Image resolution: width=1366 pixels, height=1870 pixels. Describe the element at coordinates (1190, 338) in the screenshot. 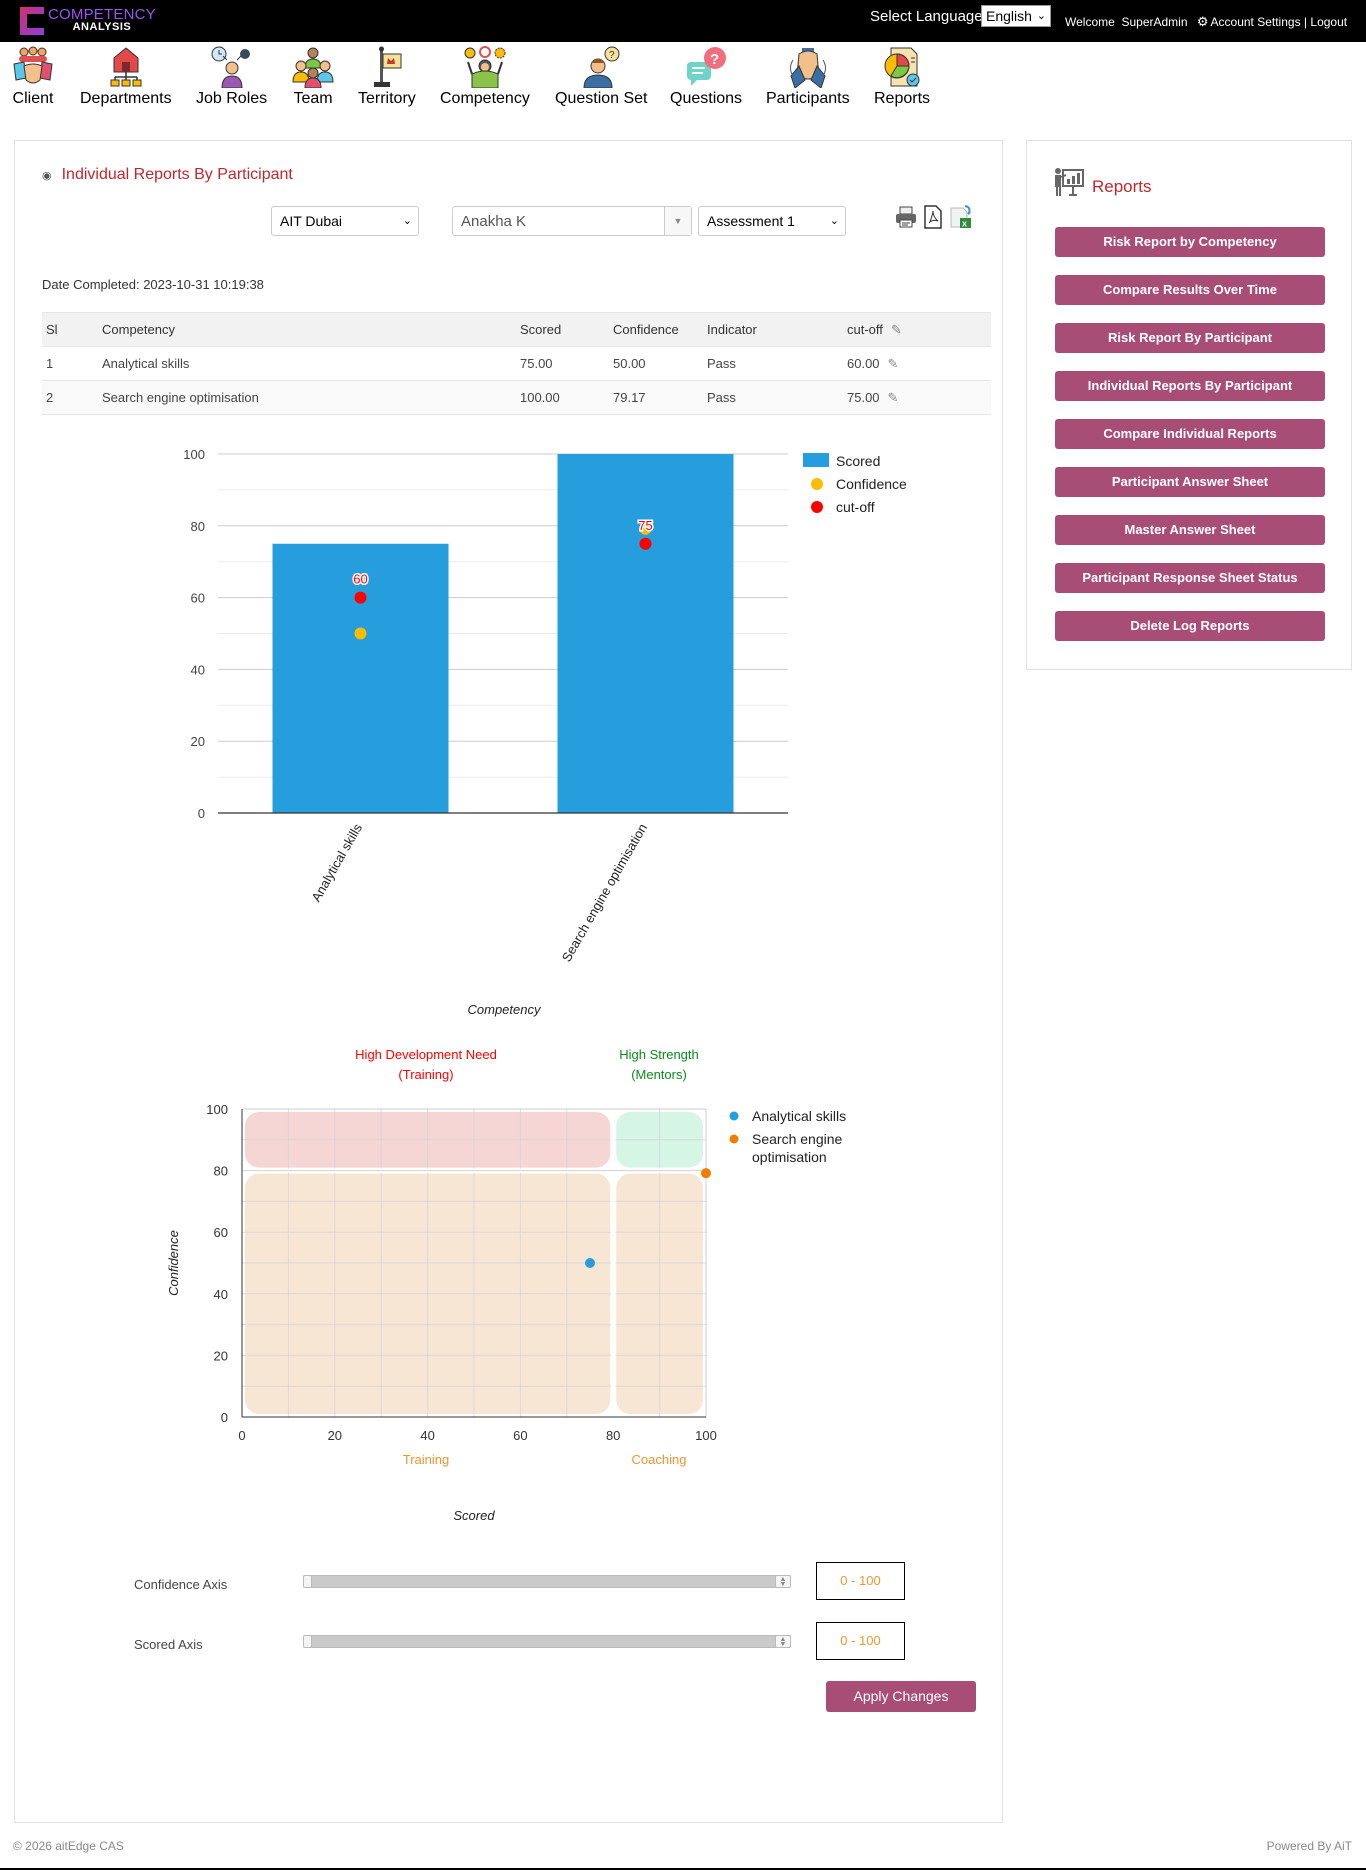

I see `risk-report-by-participant-button: Risk Report By Participant` at that location.